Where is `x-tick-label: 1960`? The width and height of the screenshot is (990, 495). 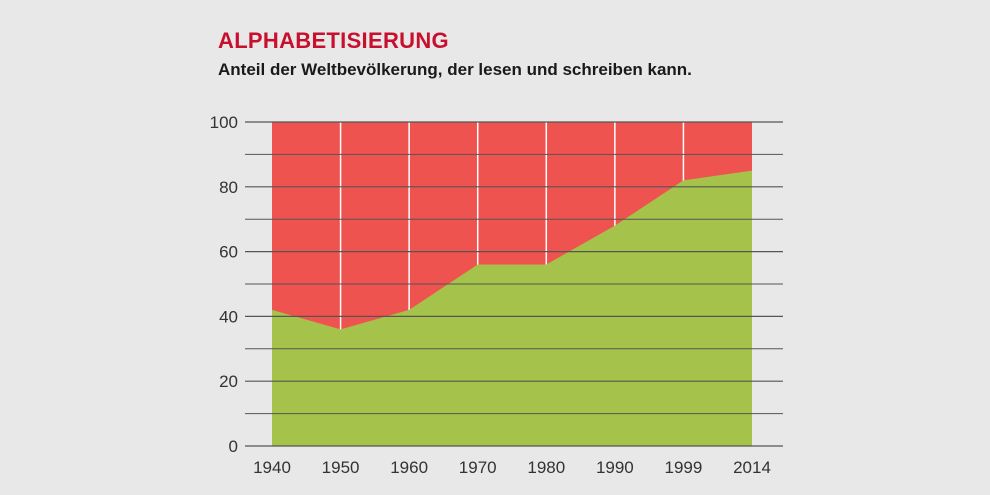
x-tick-label: 1960 is located at coordinates (409, 467).